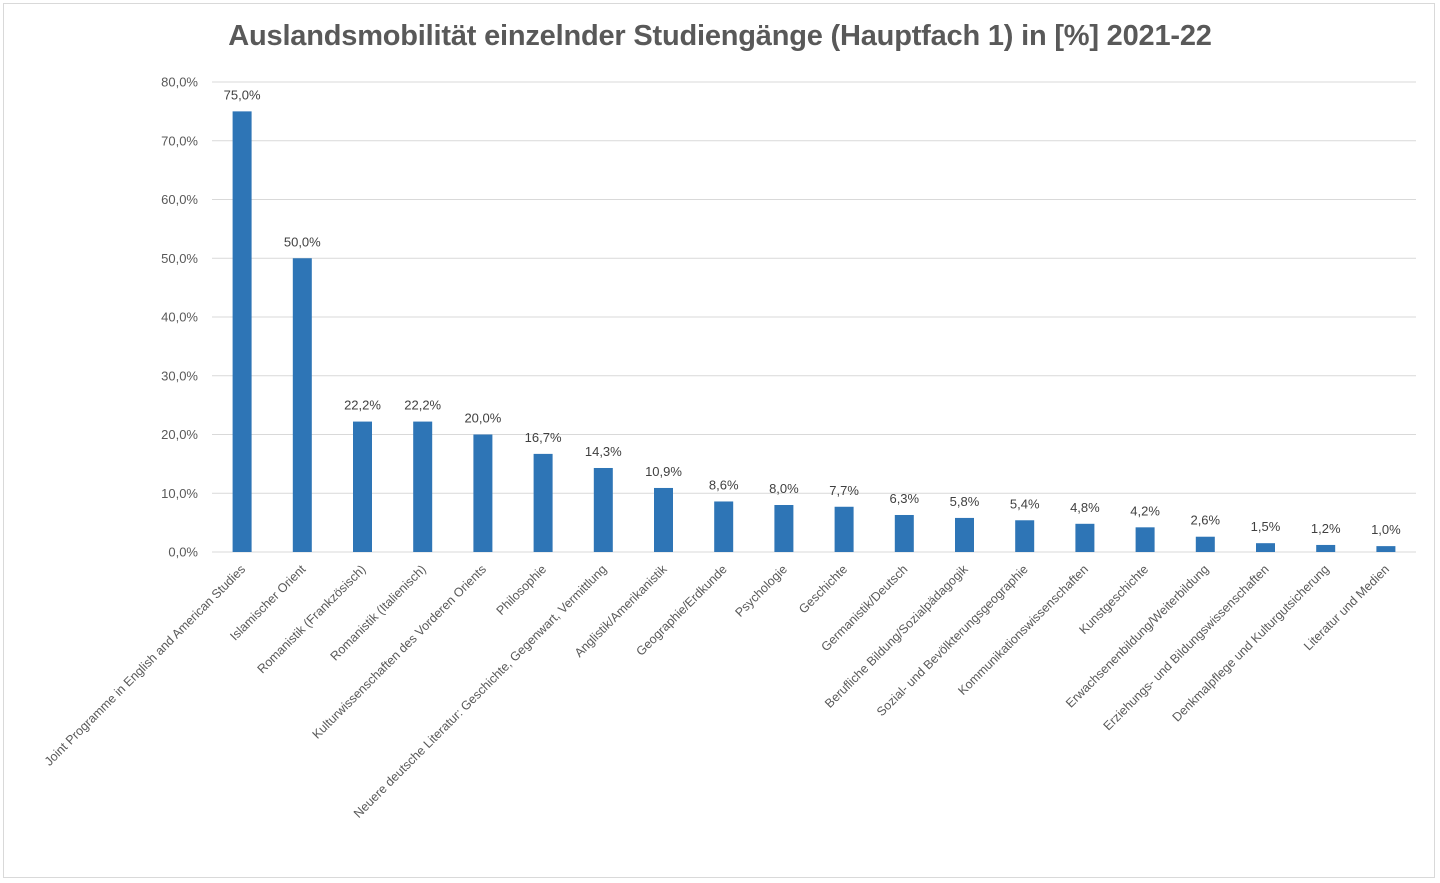  Describe the element at coordinates (312, 619) in the screenshot. I see `category-label: Romanistik (Frankzösisch)` at that location.